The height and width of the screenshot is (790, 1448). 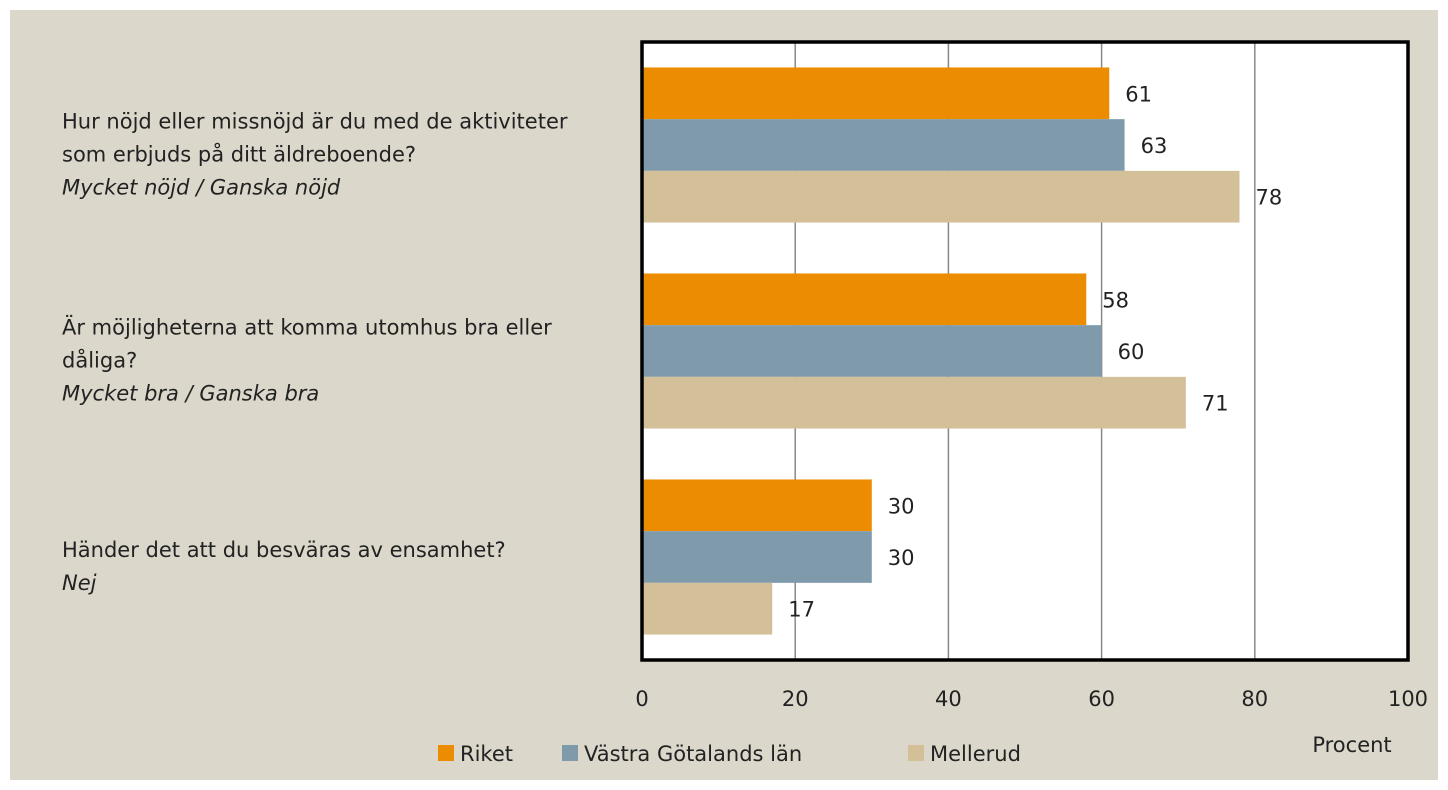 What do you see at coordinates (1268, 198) in the screenshot?
I see `value-label: 78` at bounding box center [1268, 198].